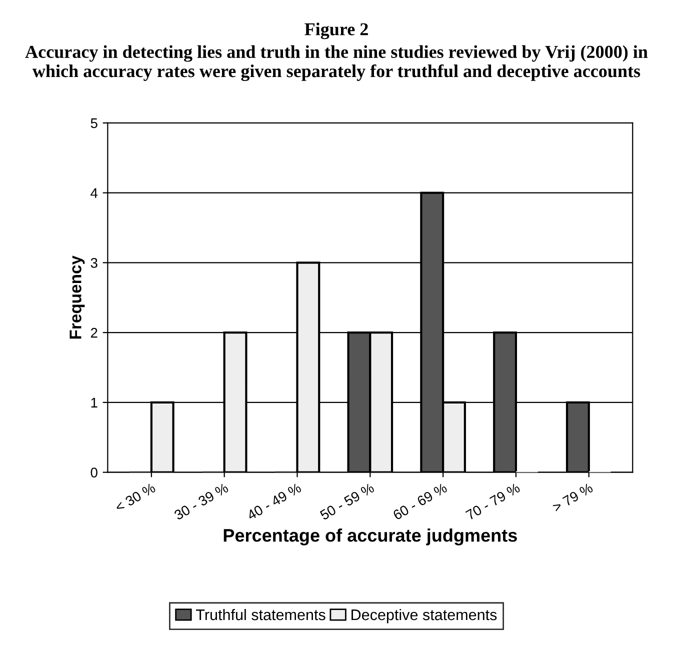 Image resolution: width=673 pixels, height=647 pixels. What do you see at coordinates (94, 263) in the screenshot?
I see `y-tick-label: 3` at bounding box center [94, 263].